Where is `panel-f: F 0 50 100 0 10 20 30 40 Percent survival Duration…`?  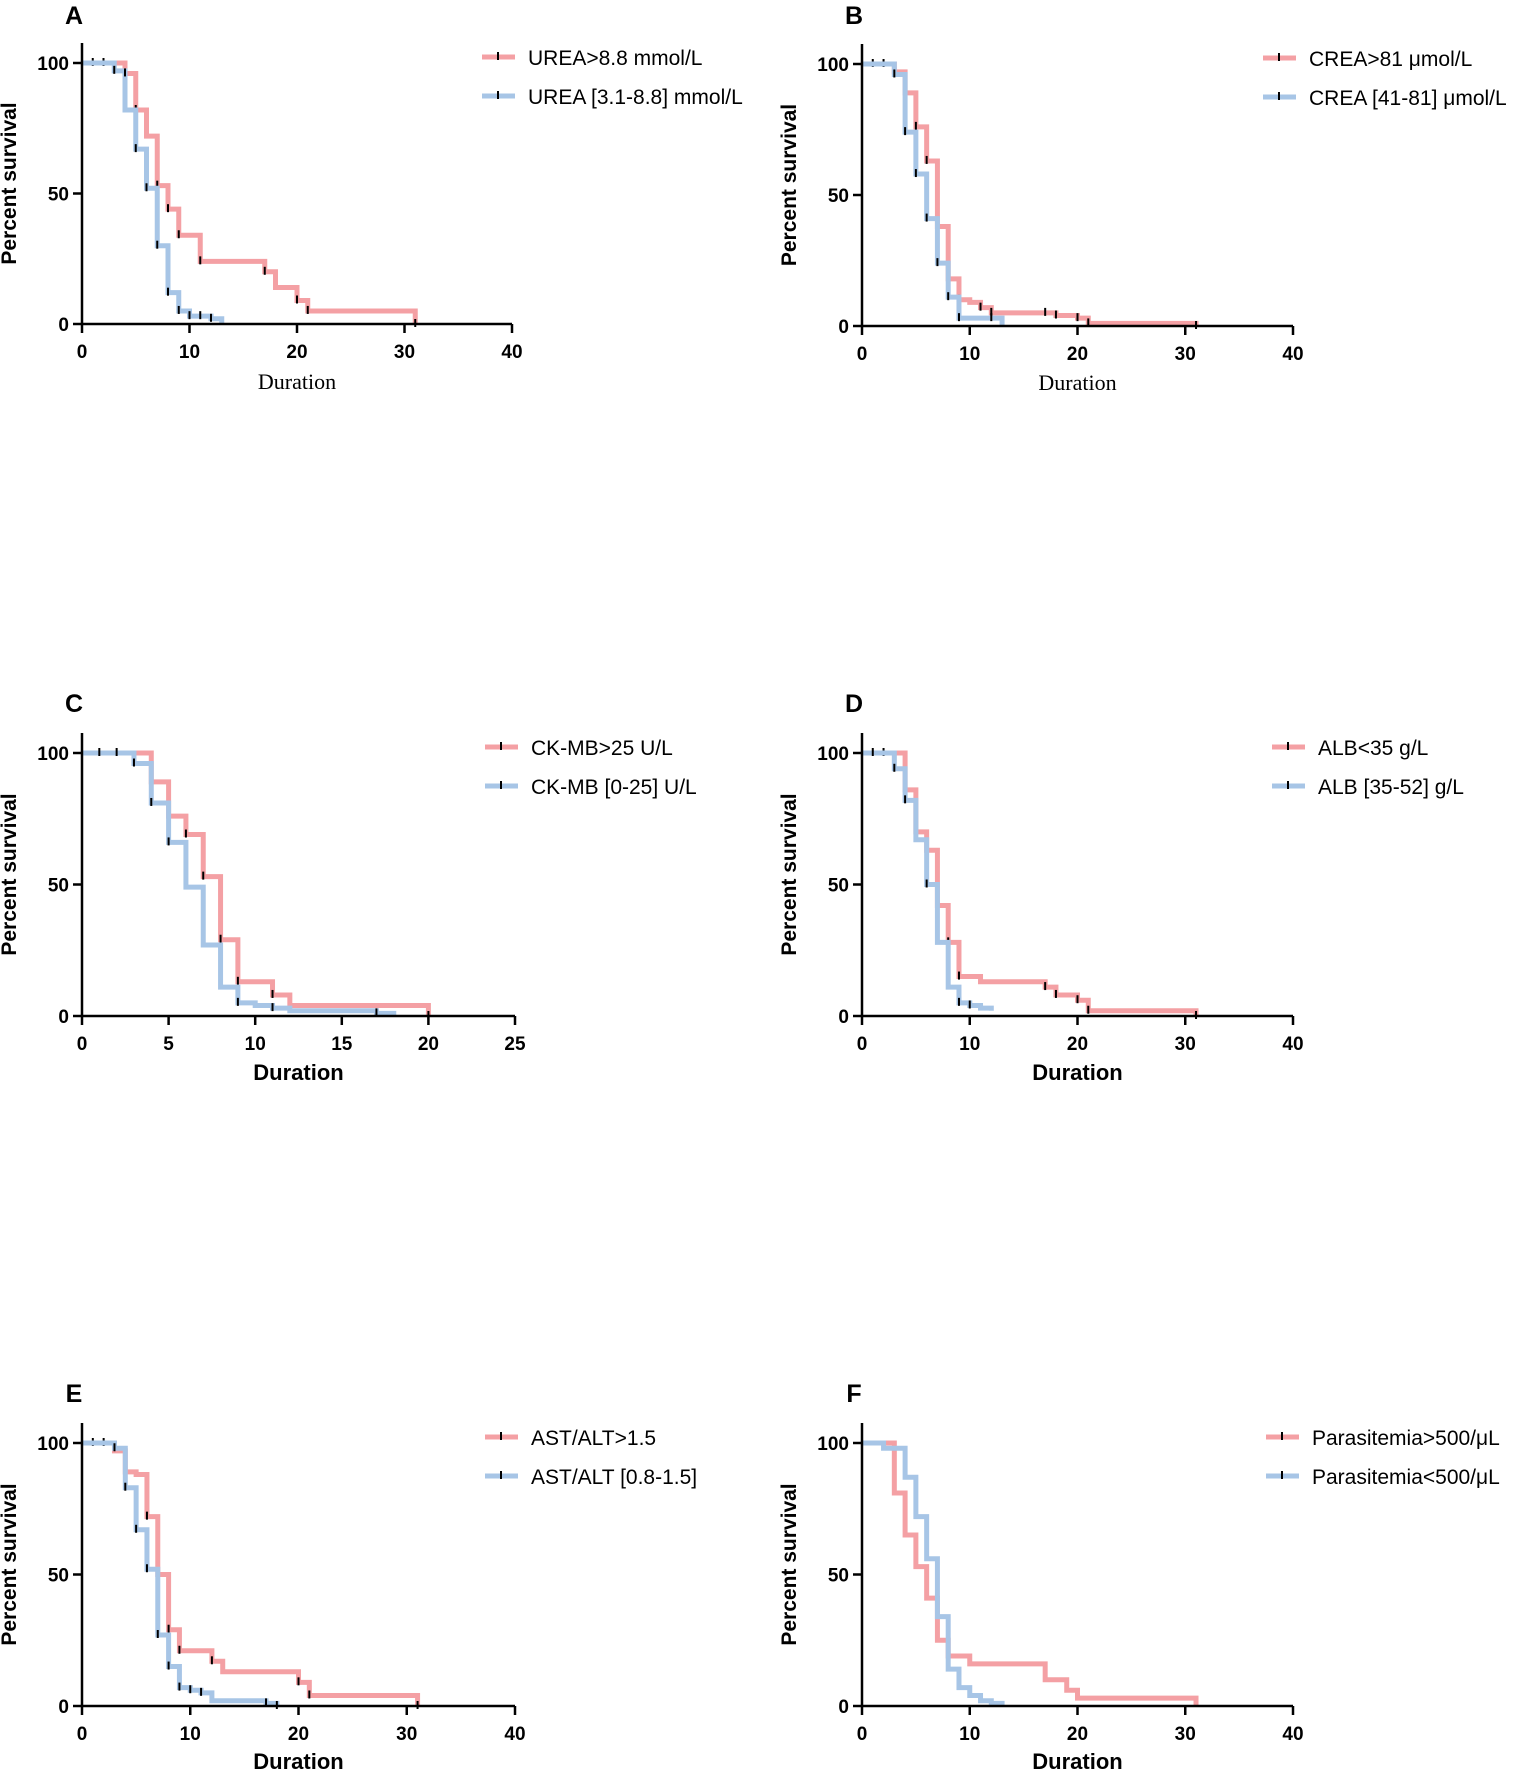
panel-f: F 0 50 100 0 10 20 30 40 Percent survival Duration… is located at coordinates (1139, 1577).